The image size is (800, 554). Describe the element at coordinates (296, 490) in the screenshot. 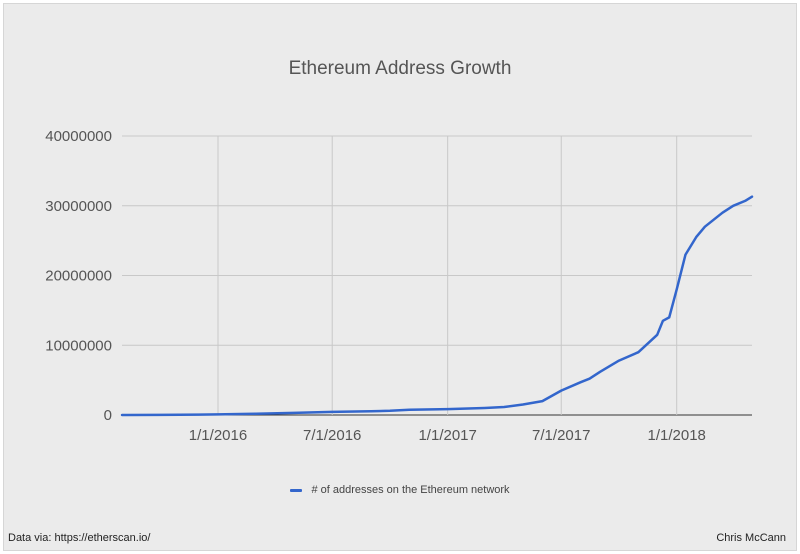

I see `legend-swatch` at that location.